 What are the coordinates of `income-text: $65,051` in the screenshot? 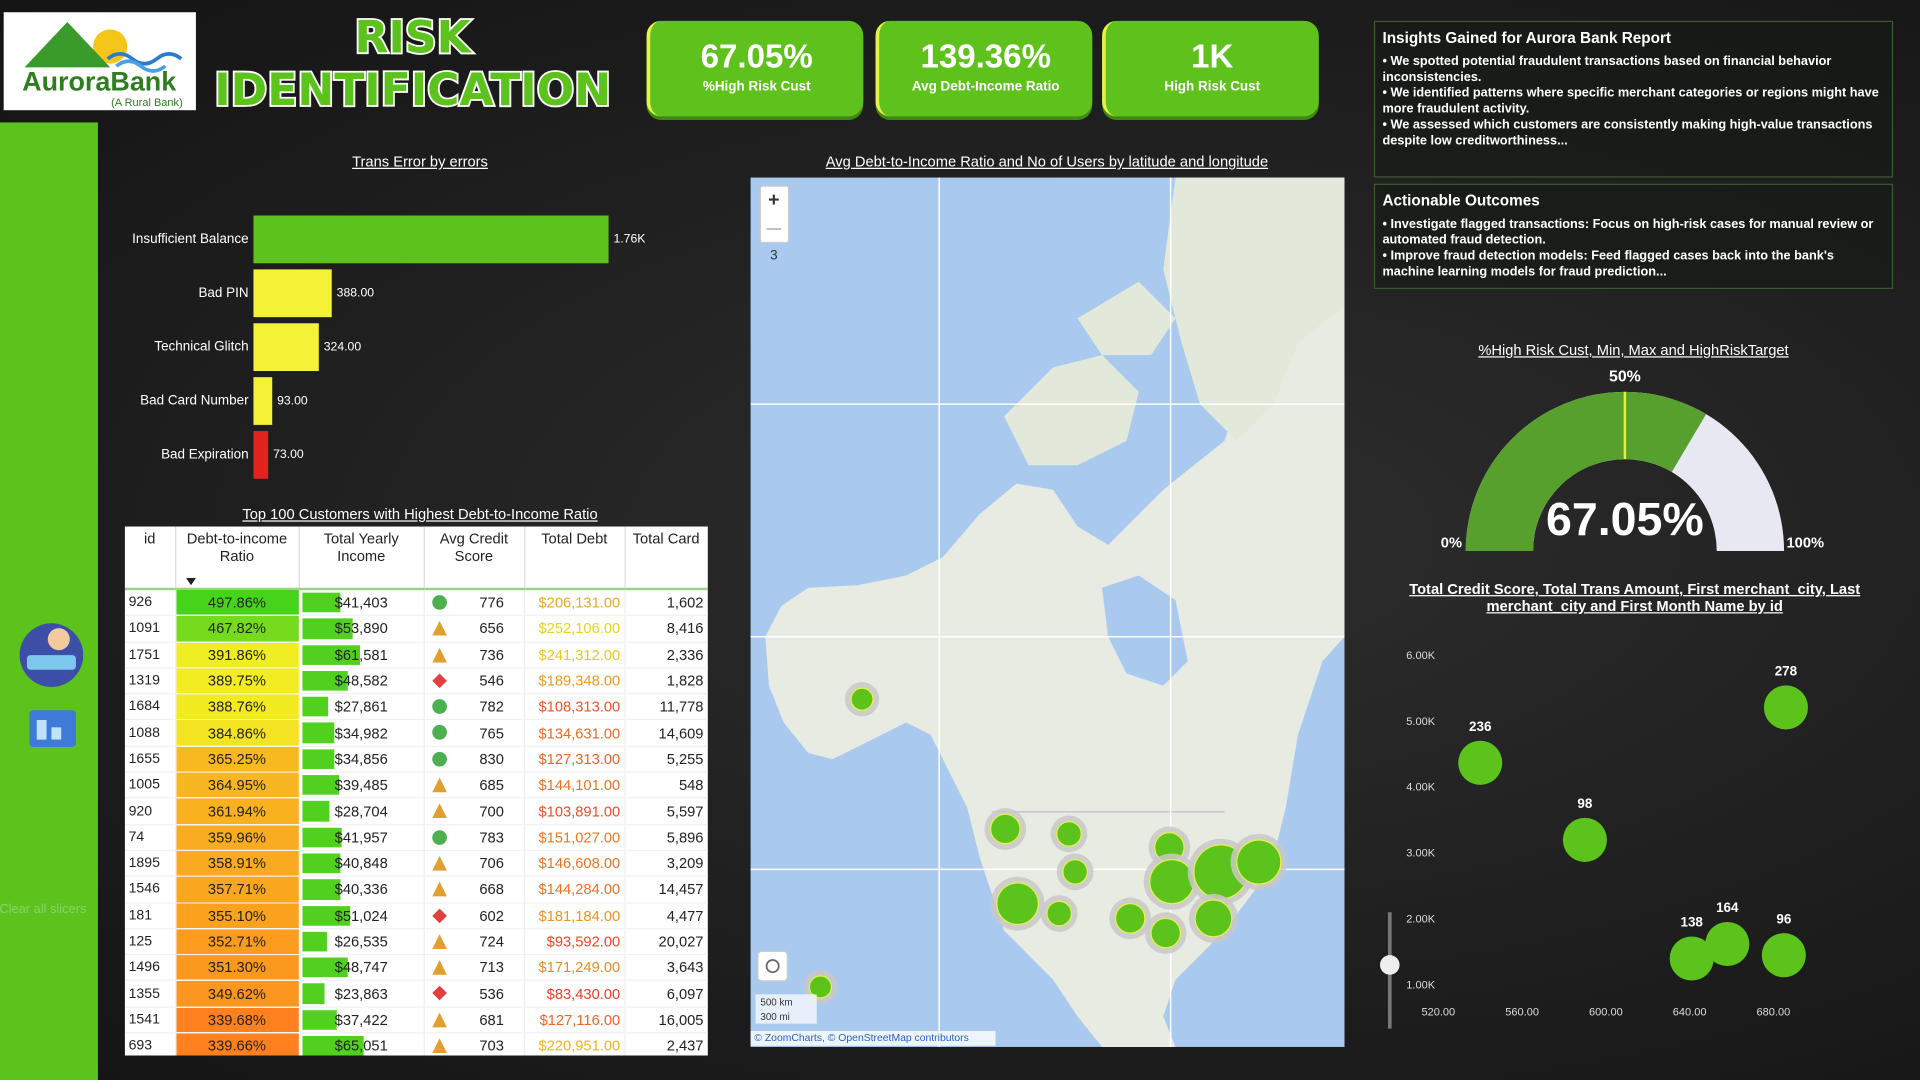 It's located at (361, 1046).